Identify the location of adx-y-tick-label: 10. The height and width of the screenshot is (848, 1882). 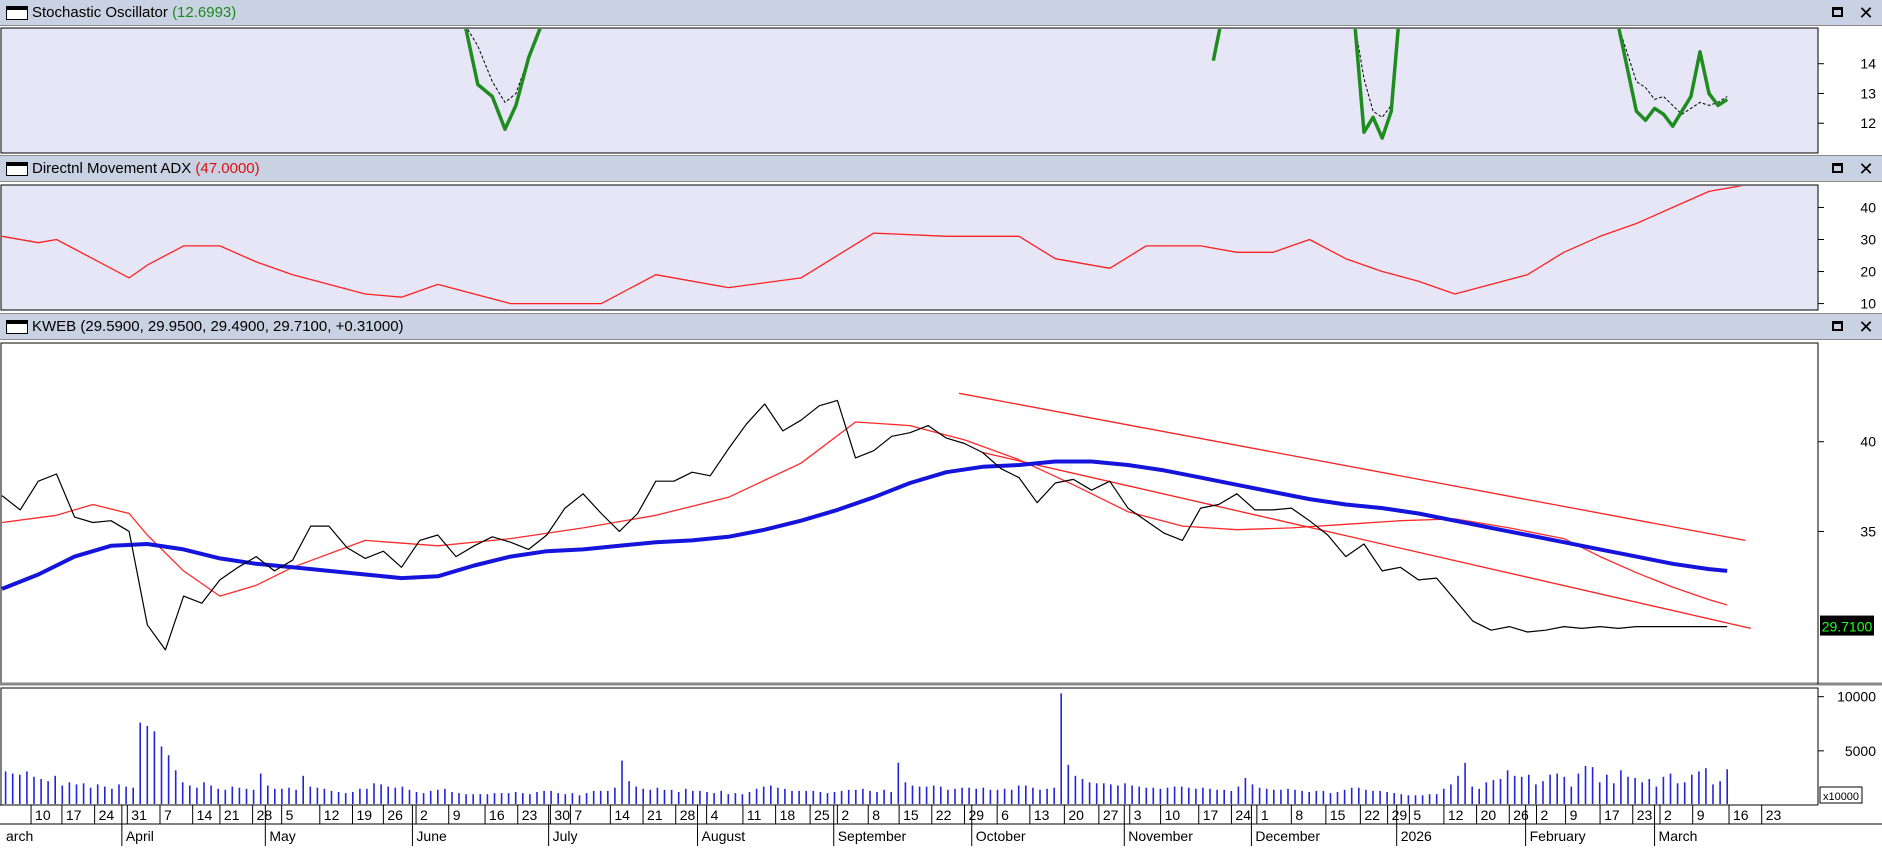
(1868, 304).